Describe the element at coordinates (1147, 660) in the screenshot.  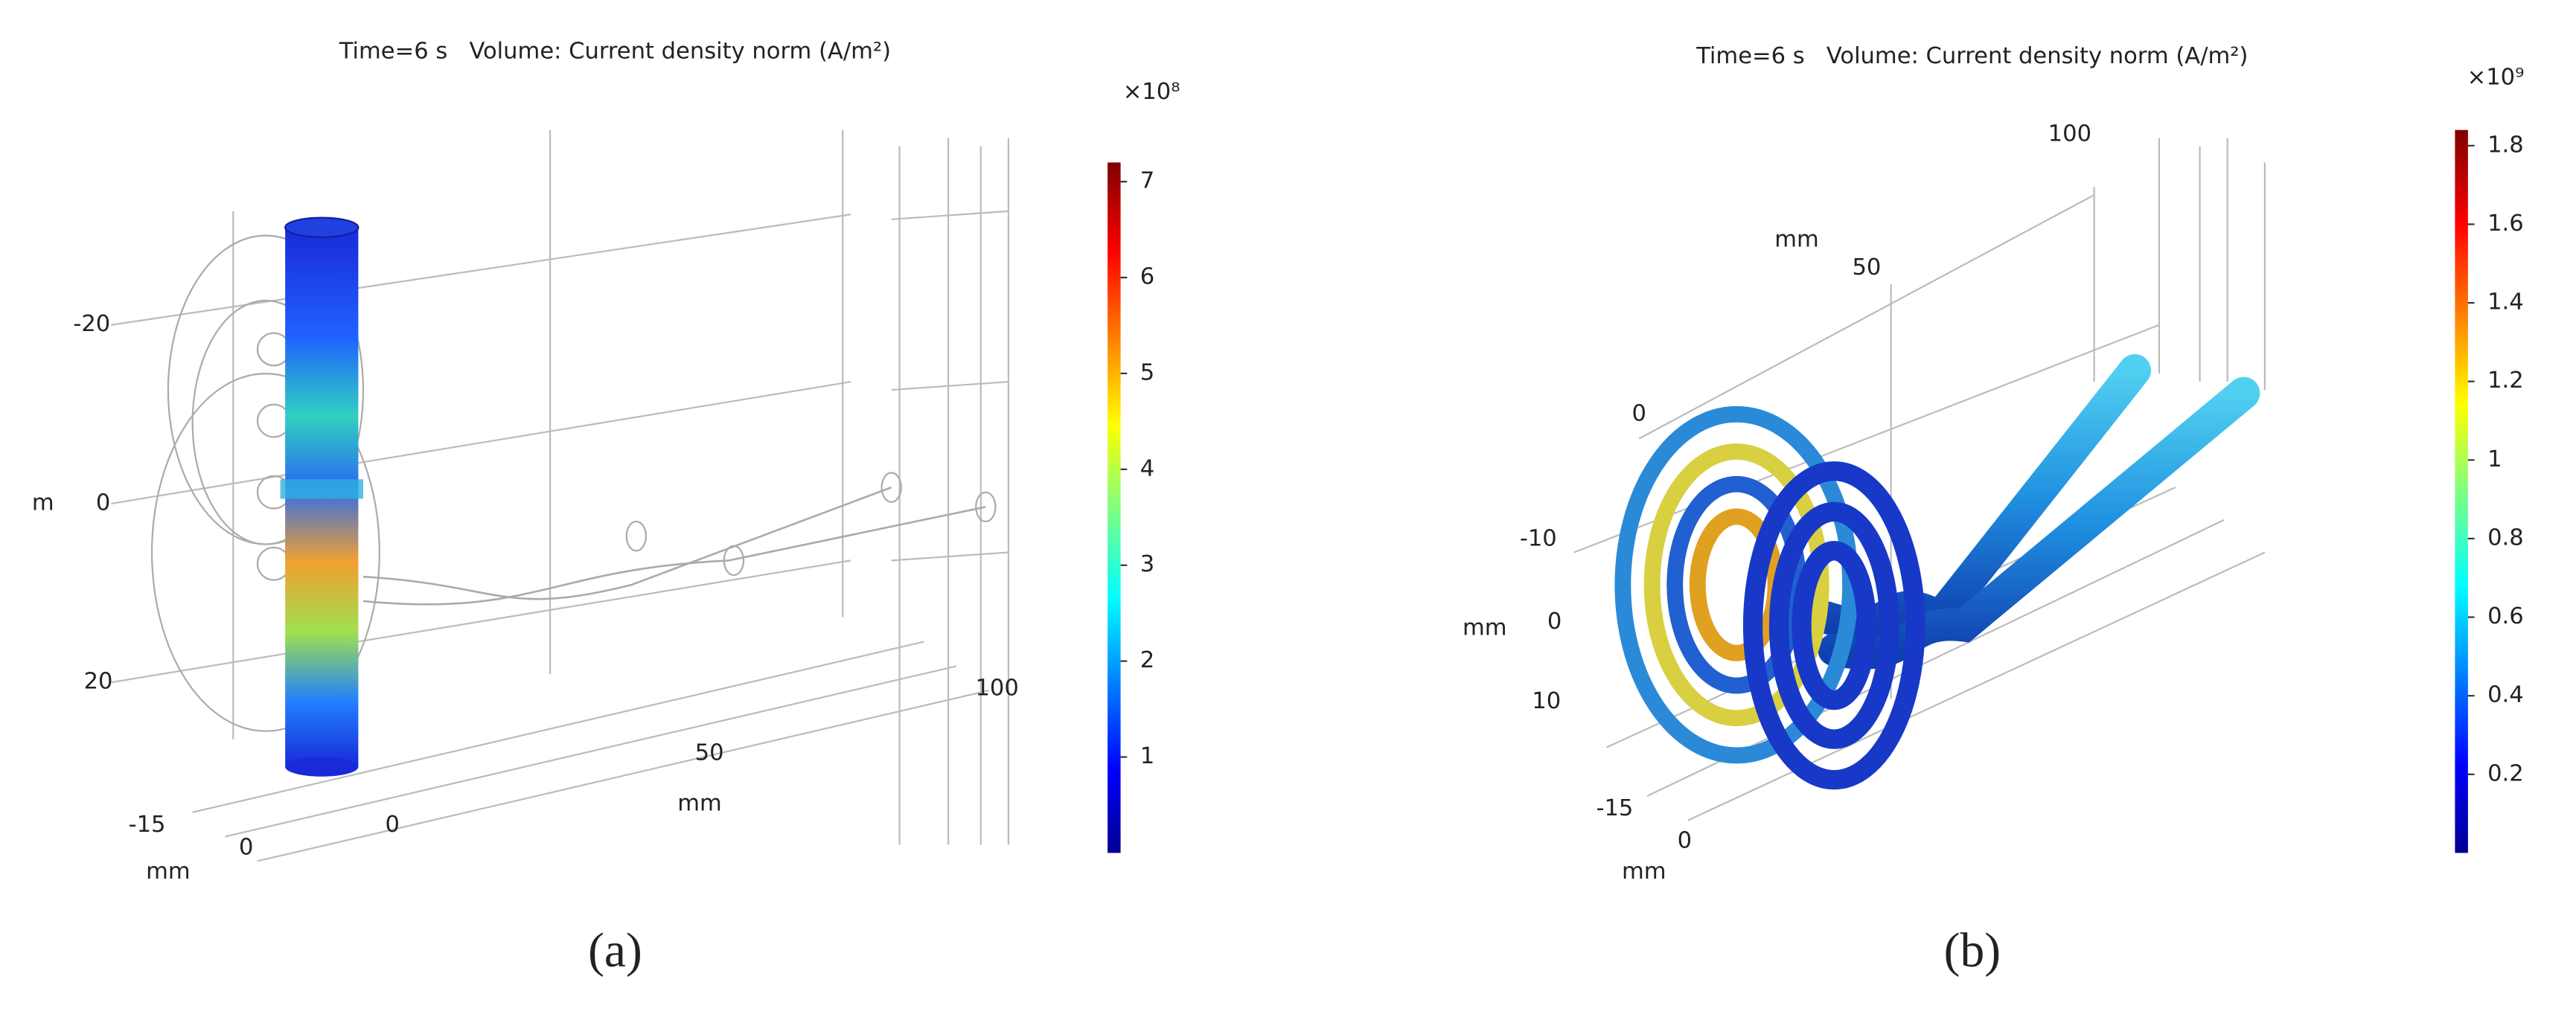
I see `colorbar-tick-label: 2` at that location.